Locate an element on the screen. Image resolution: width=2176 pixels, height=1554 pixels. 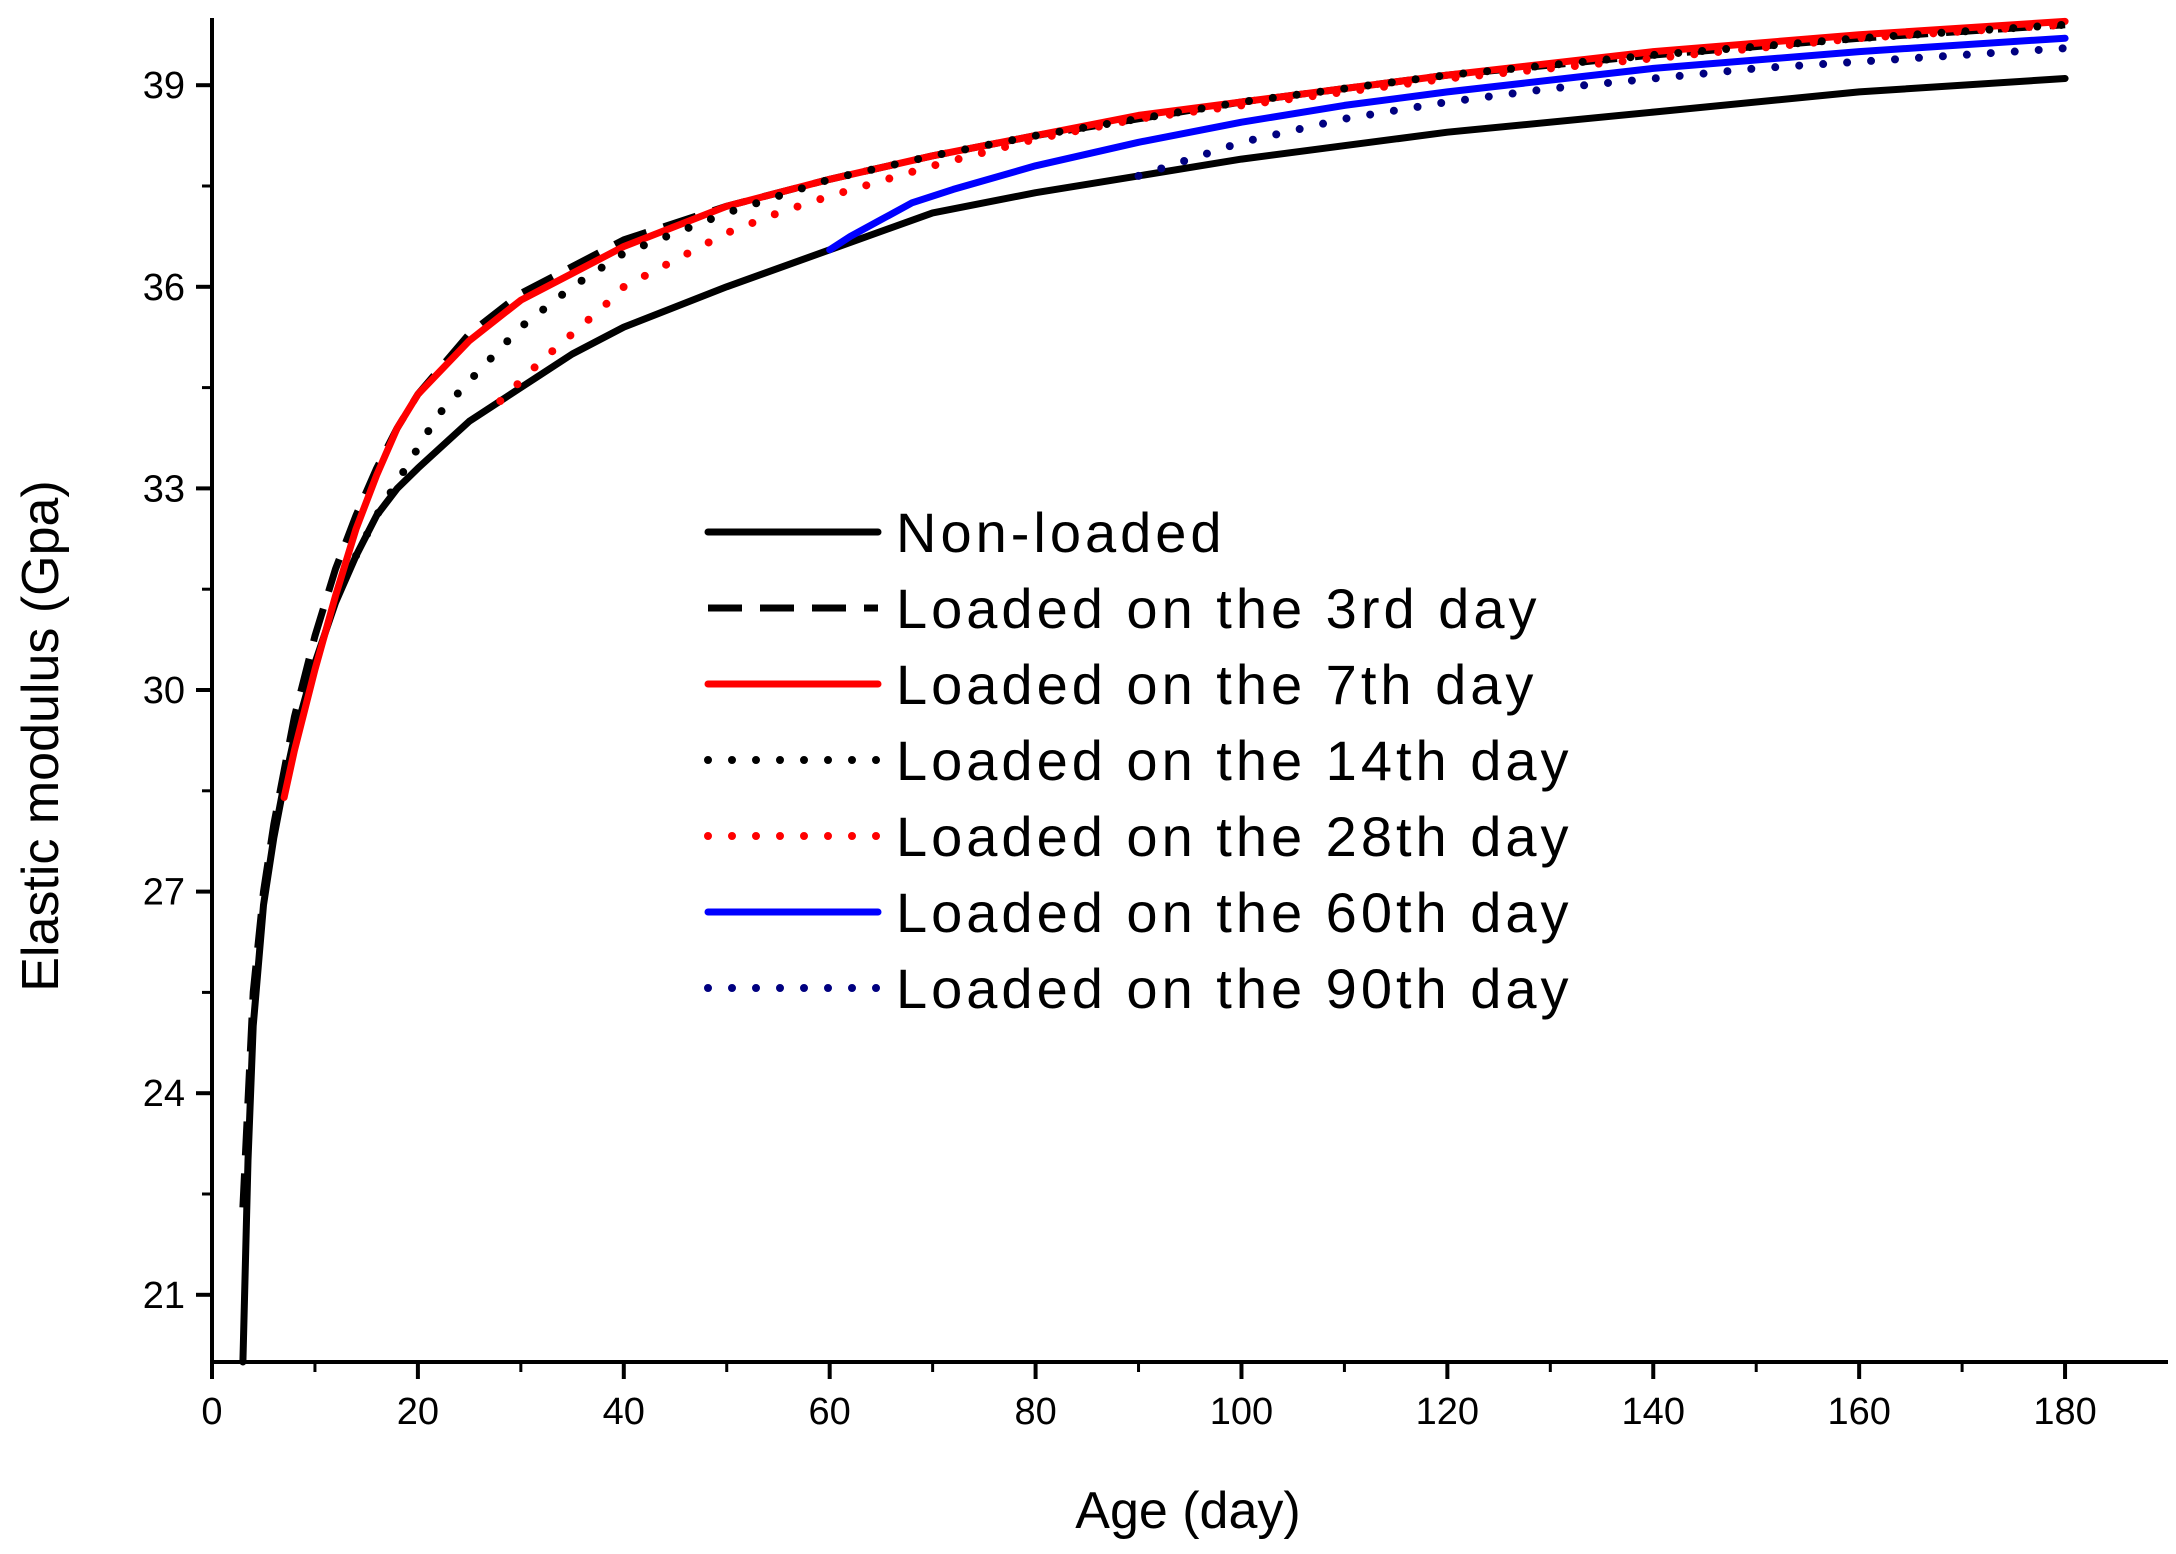
legend-label-loaded-on-the-60th-day: Loaded on the 60th day is located at coordinates (1234, 912).